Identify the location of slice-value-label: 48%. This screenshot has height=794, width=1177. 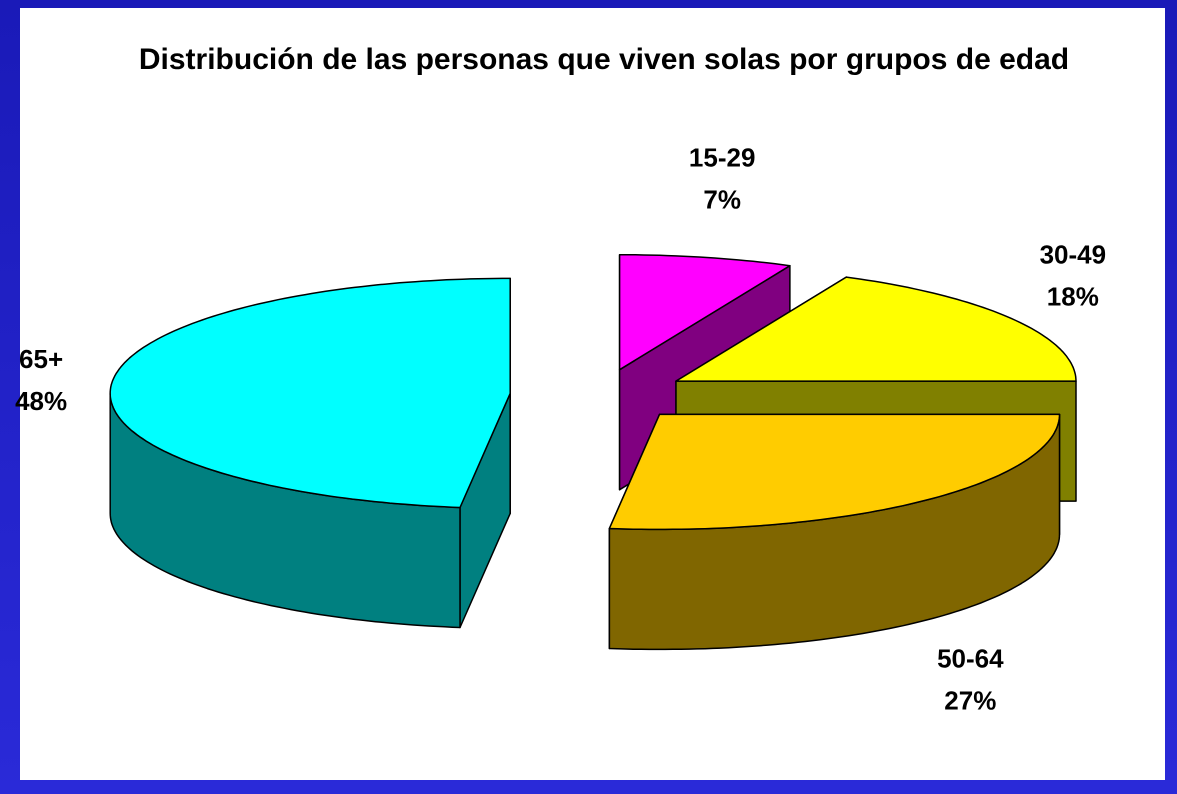
(41, 401).